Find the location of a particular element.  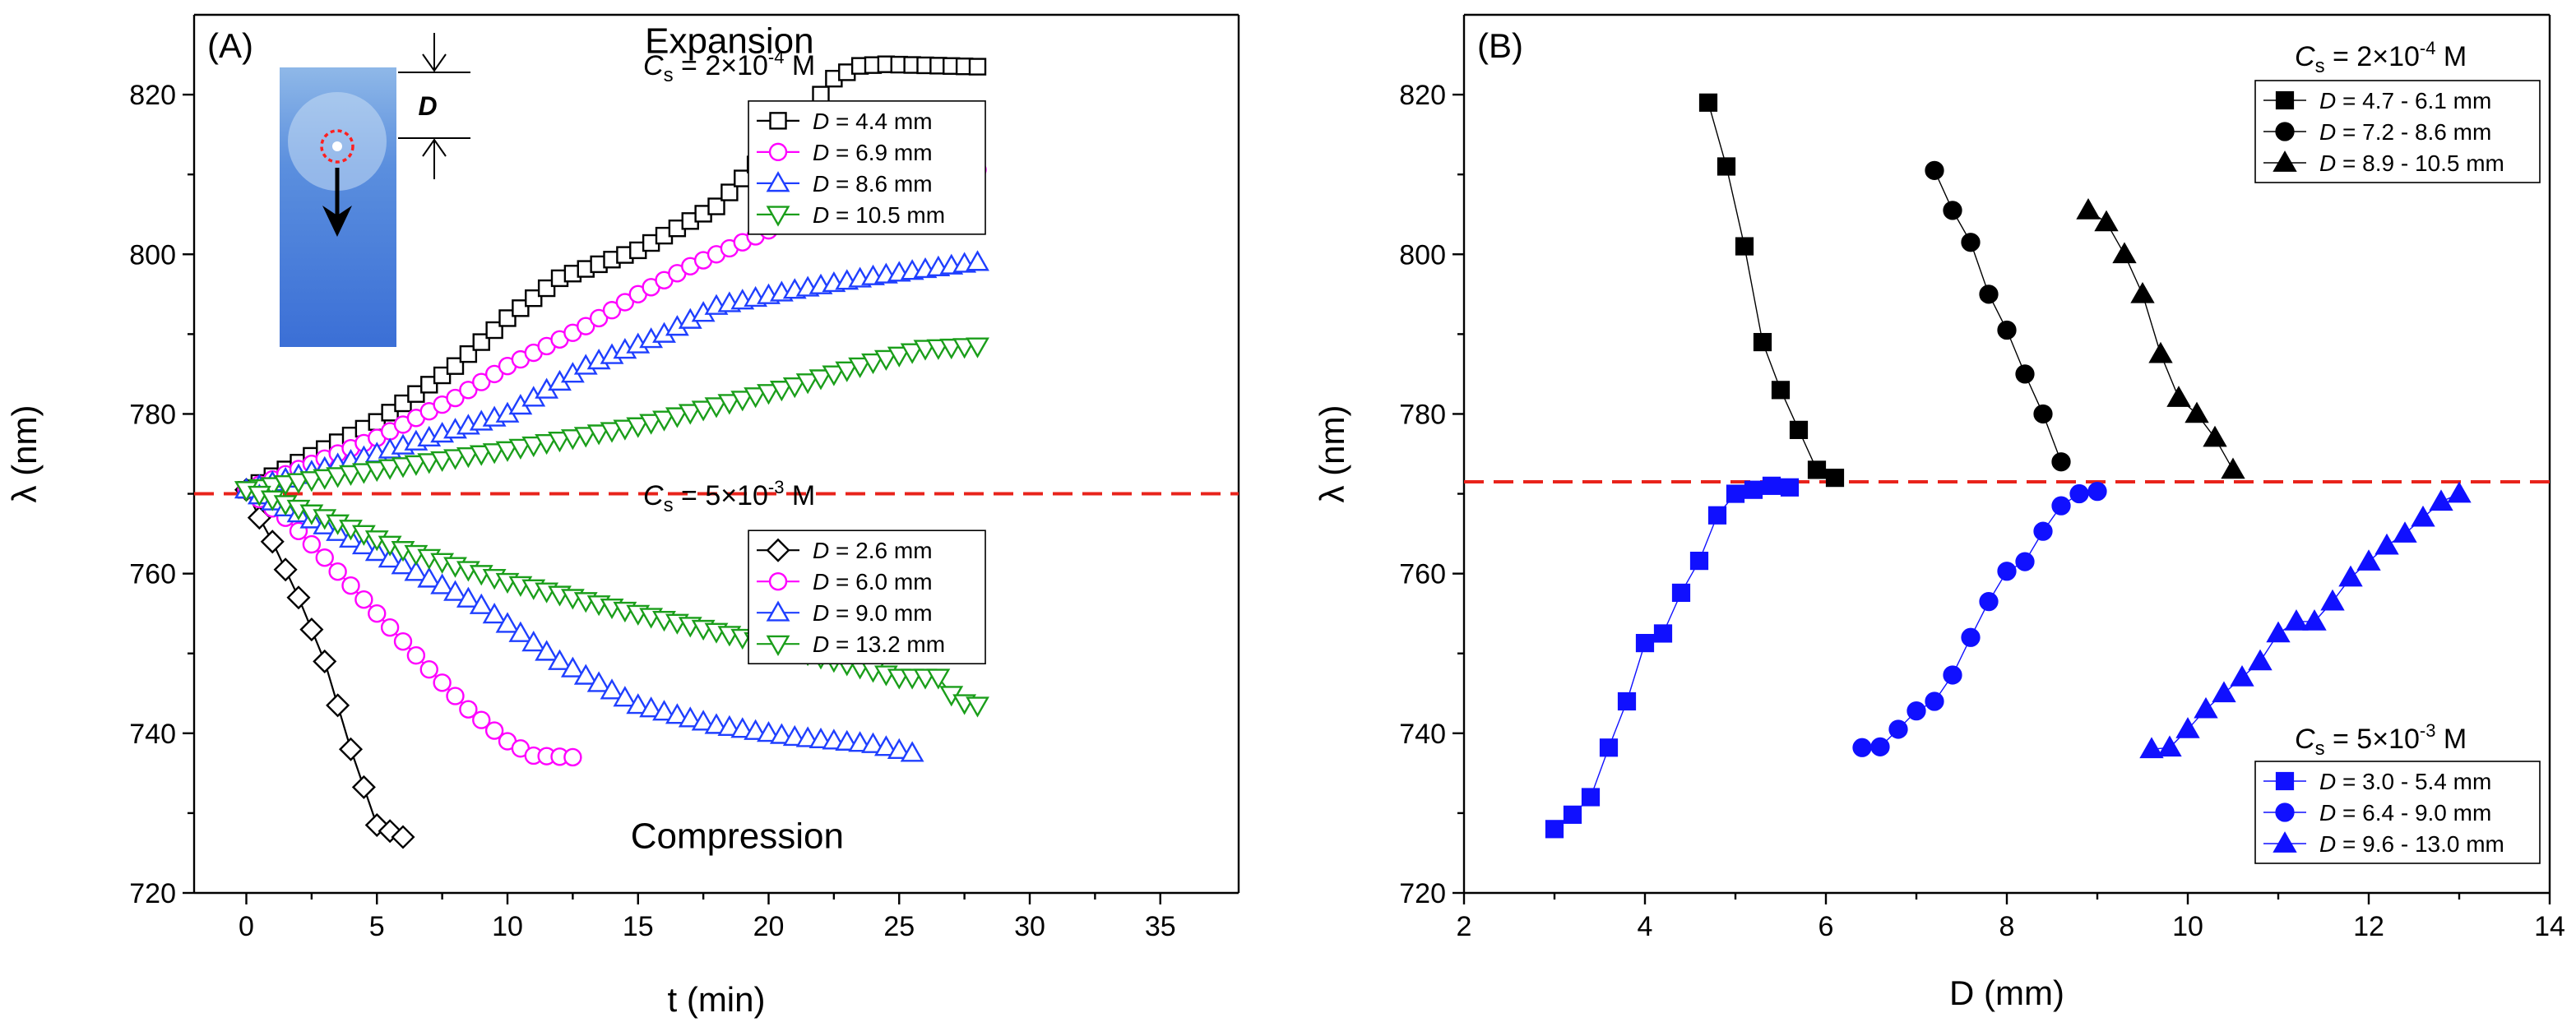

inset-d-label: D is located at coordinates (428, 106).